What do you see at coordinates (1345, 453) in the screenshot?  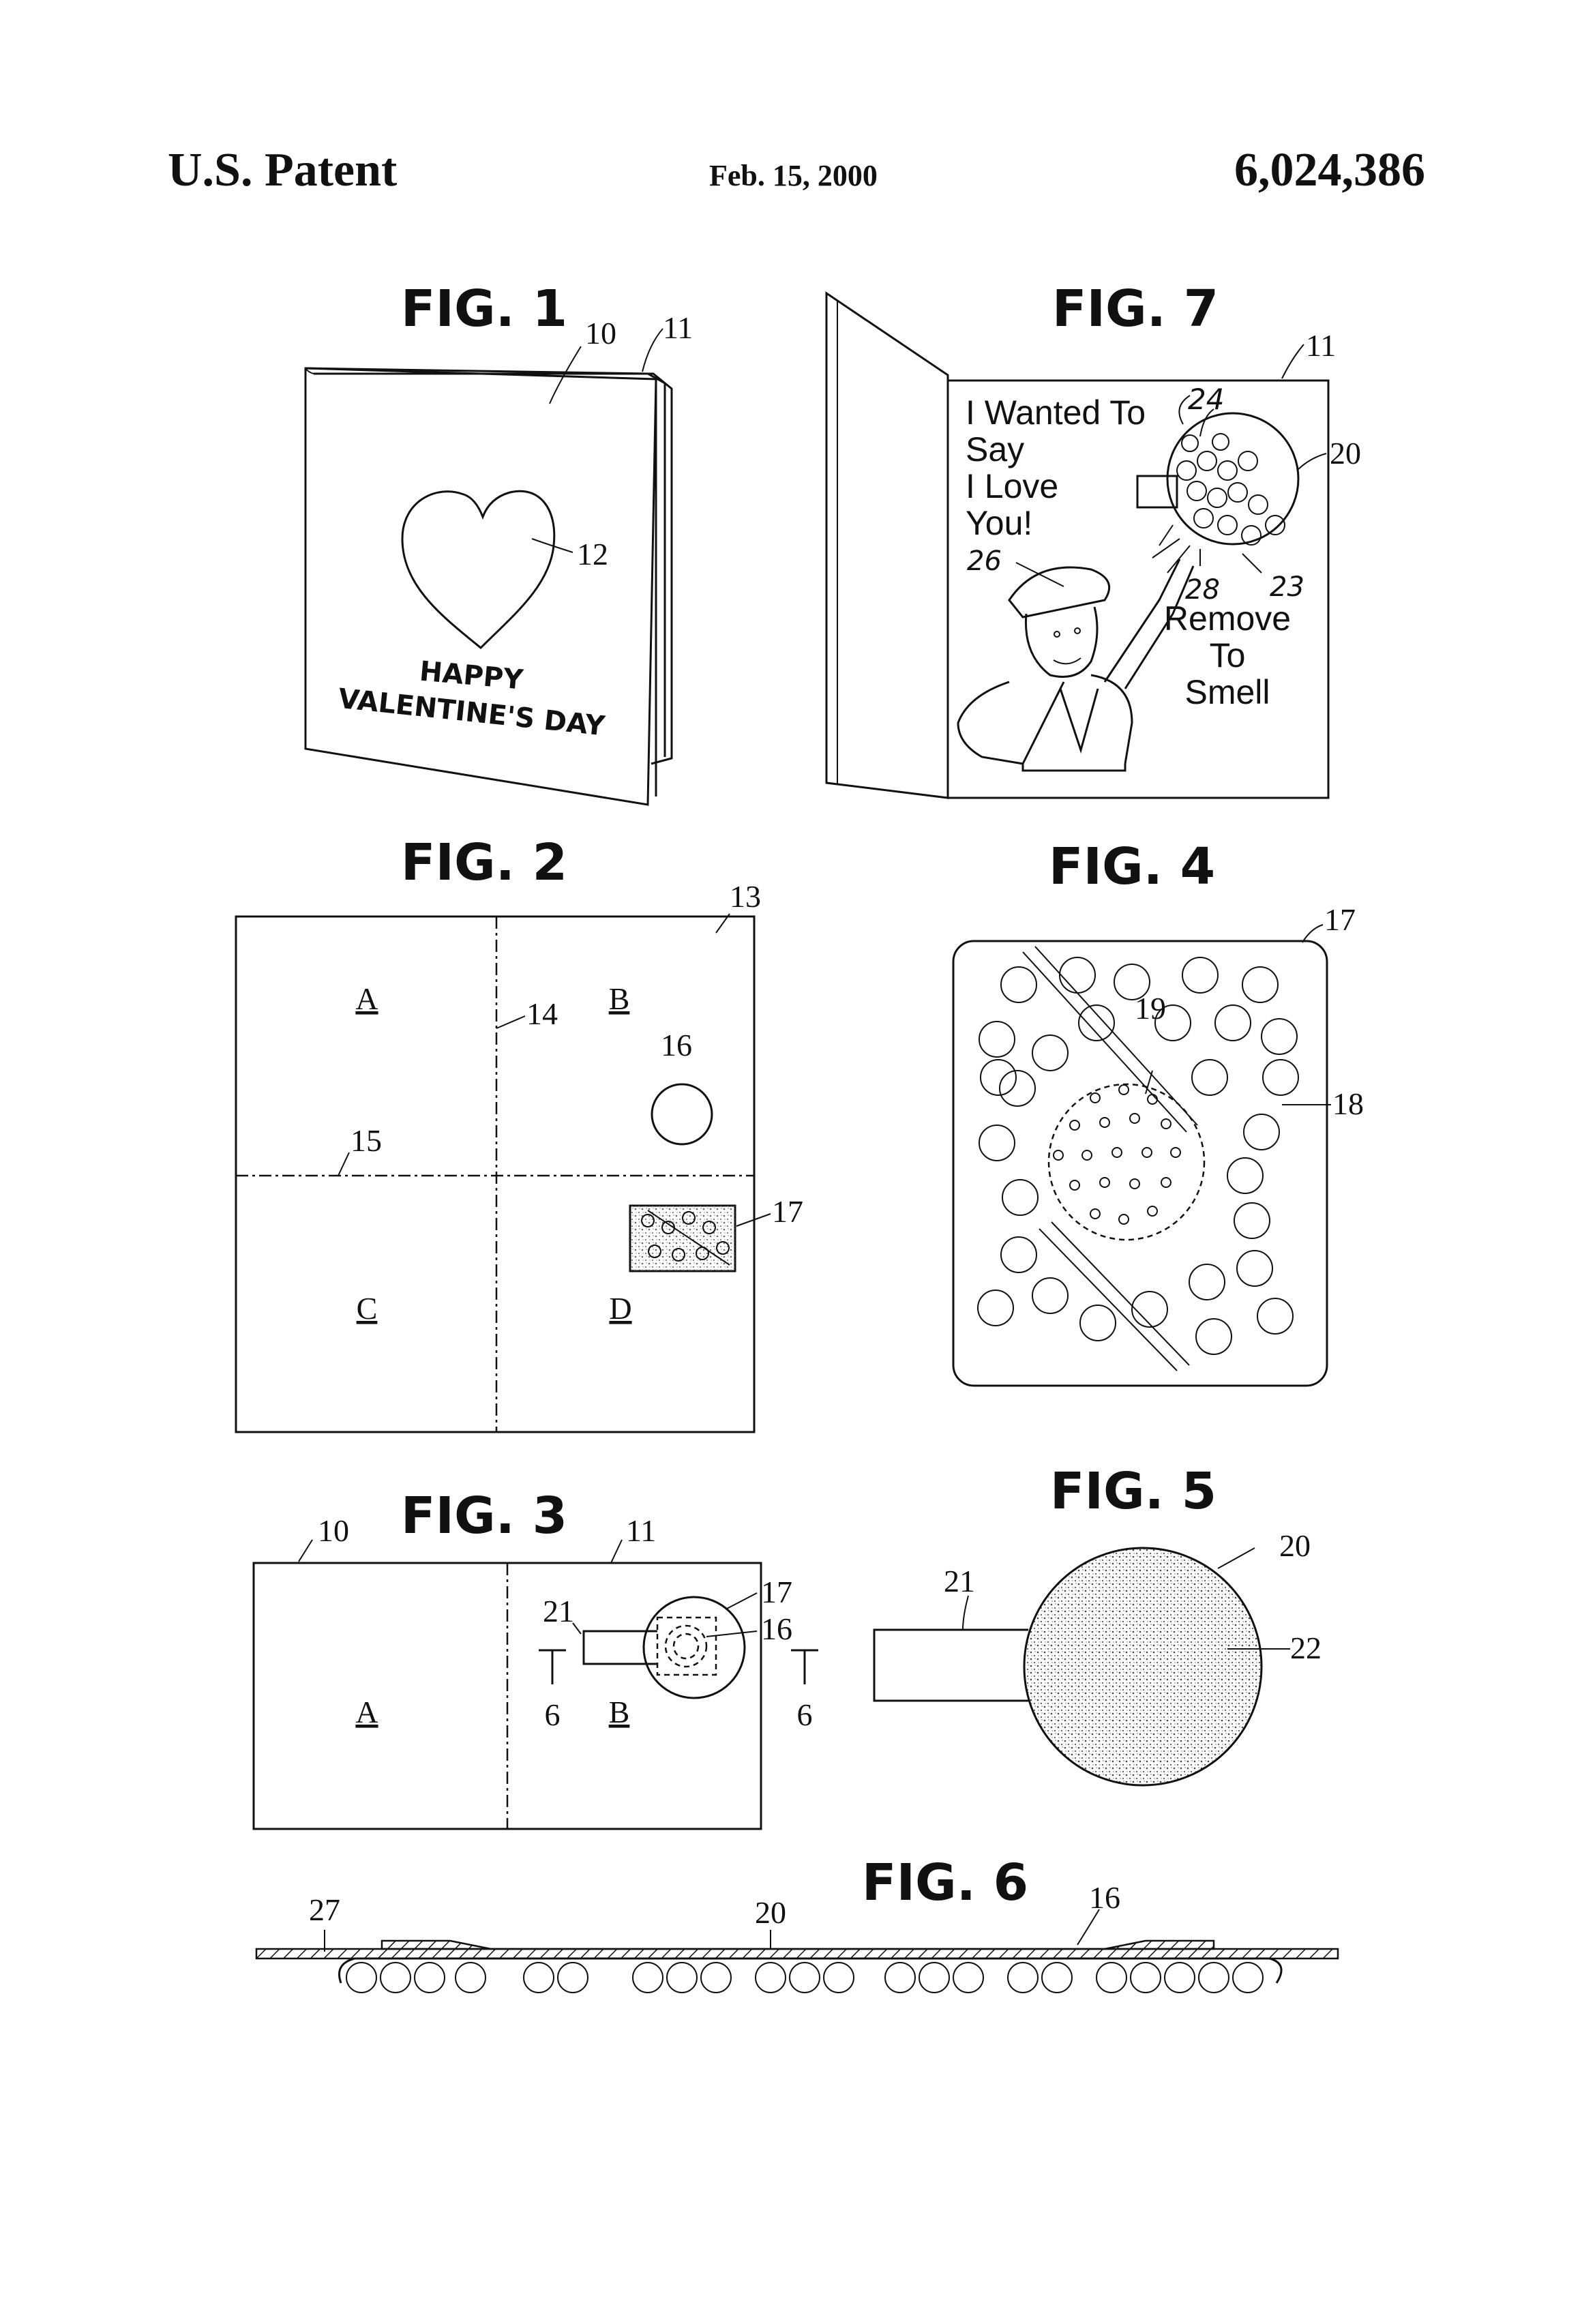 I see `fig7-ref-20: 20` at bounding box center [1345, 453].